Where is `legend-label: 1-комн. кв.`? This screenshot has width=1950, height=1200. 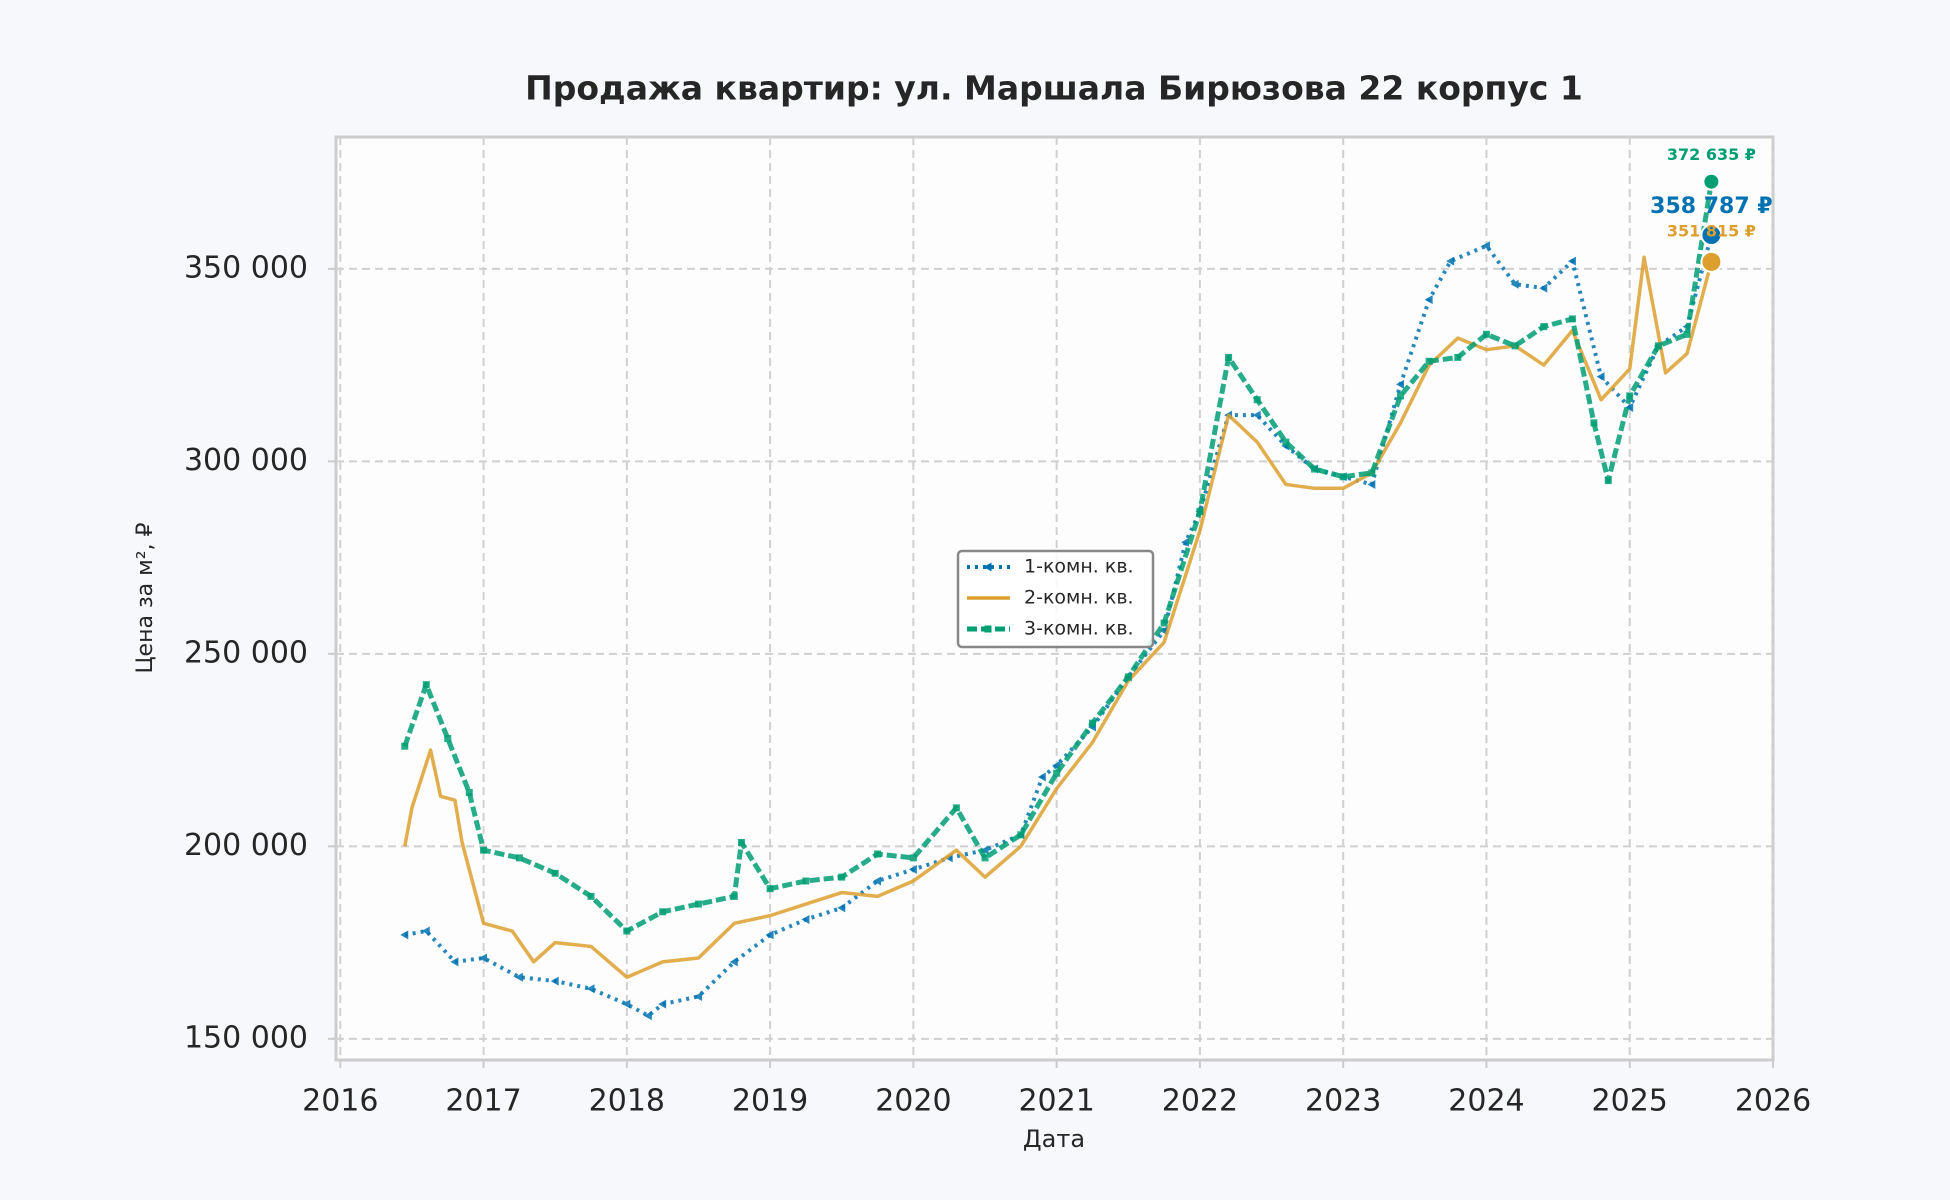 legend-label: 1-комн. кв. is located at coordinates (1079, 567).